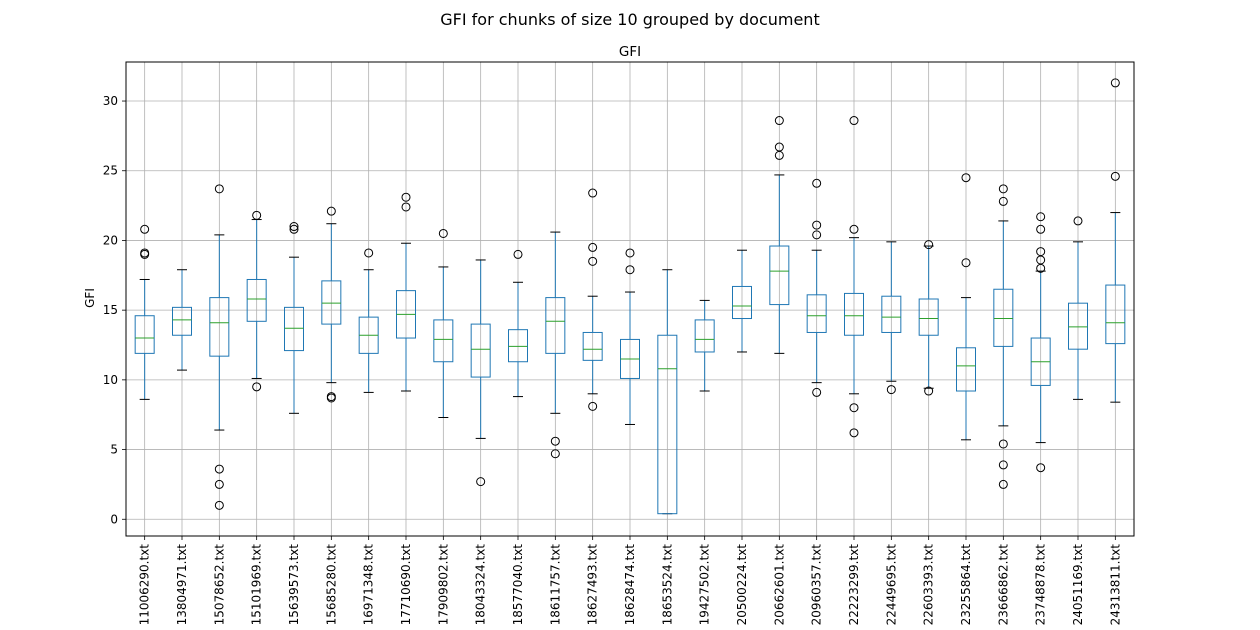 The width and height of the screenshot is (1260, 630). I want to click on x-tick-label: 18628474.txt, so click(630, 585).